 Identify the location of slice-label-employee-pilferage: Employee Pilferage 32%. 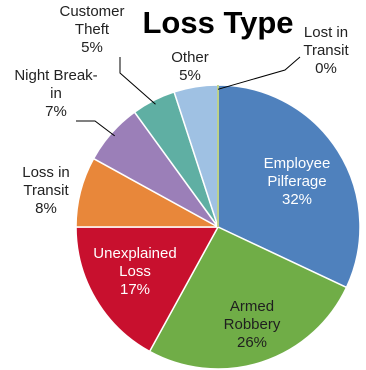
(297, 181).